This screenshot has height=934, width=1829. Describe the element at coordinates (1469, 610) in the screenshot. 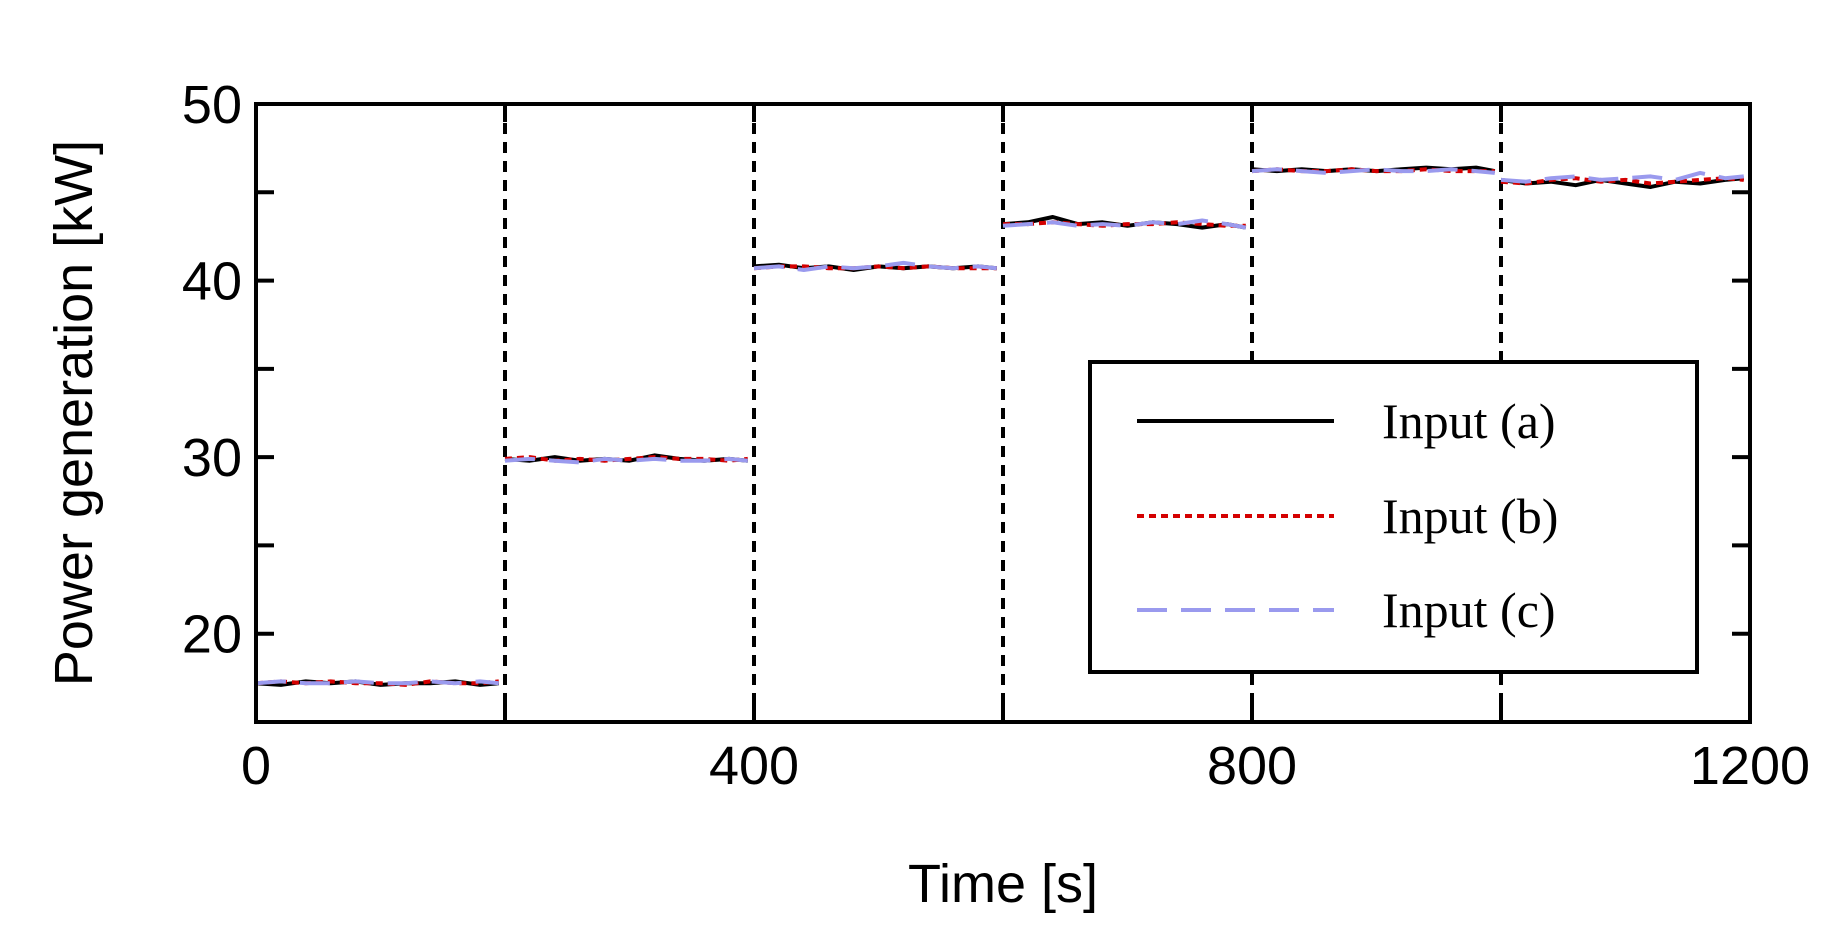

I see `legend-label: Input (c)` at that location.